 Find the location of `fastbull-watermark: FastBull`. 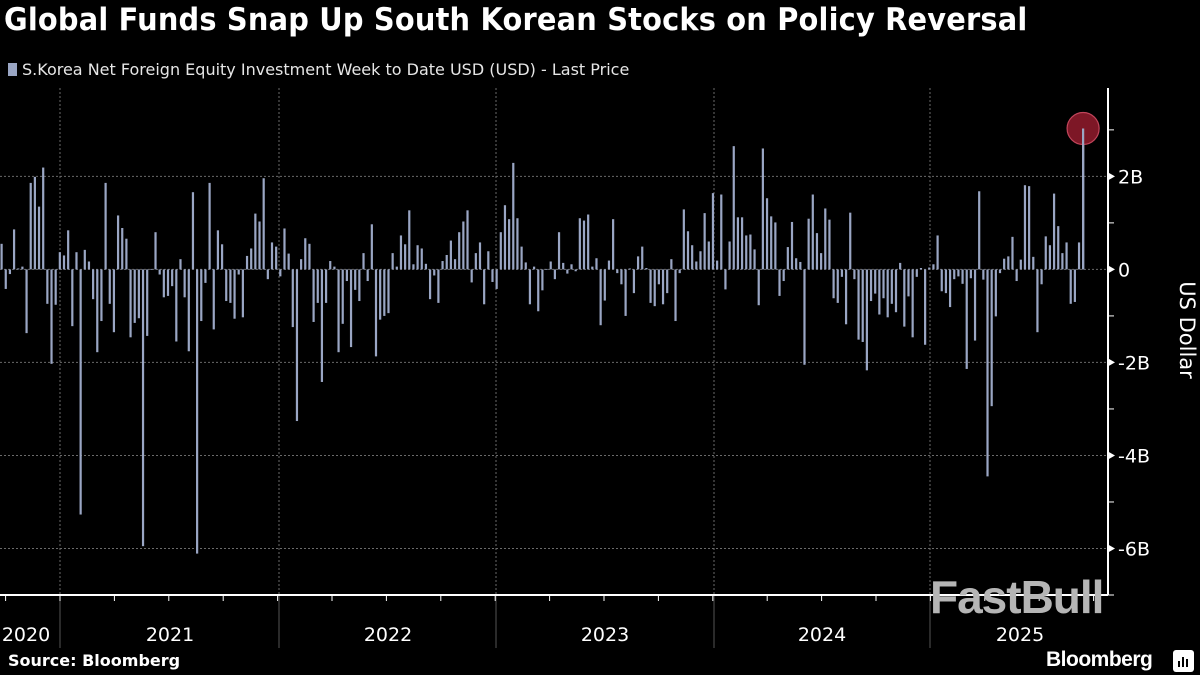

fastbull-watermark: FastBull is located at coordinates (1017, 597).